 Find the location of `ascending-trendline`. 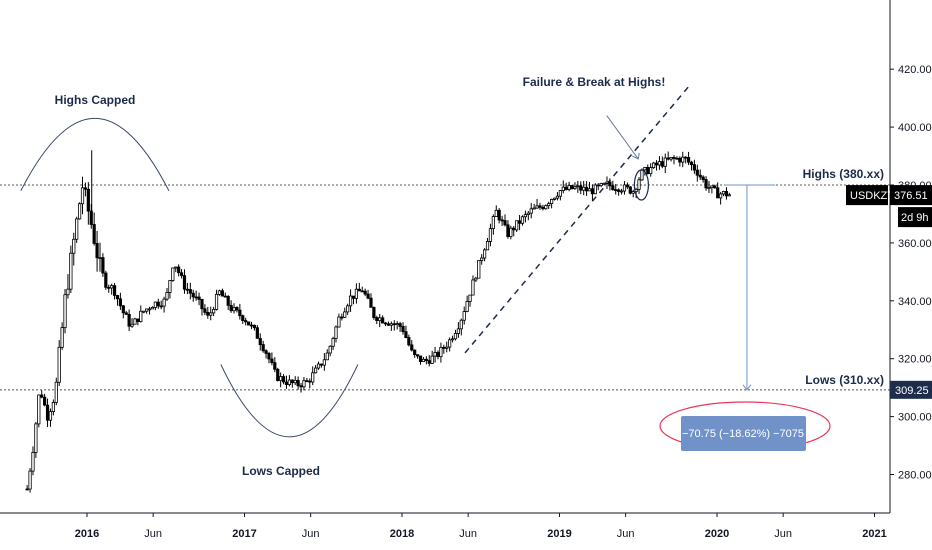

ascending-trendline is located at coordinates (577, 220).